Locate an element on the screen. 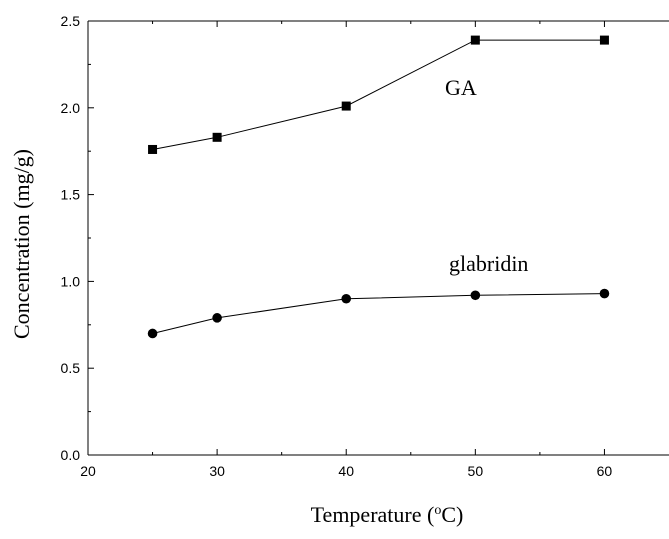 The width and height of the screenshot is (669, 539). y-tick-label: 0.5 is located at coordinates (71, 368).